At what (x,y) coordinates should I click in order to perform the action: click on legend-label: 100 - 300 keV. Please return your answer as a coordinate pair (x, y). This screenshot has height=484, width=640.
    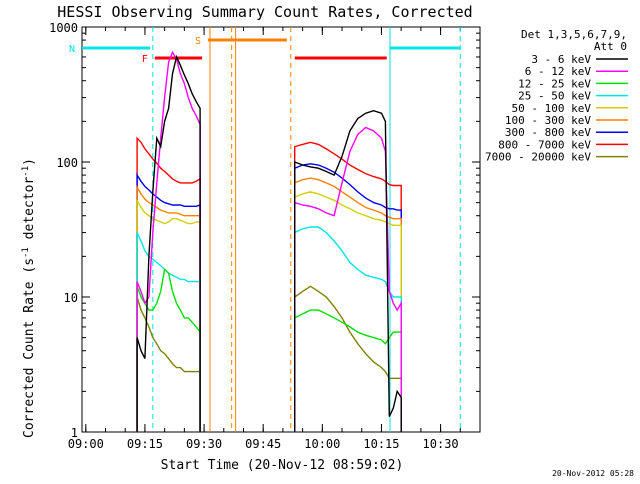
    Looking at the image, I should click on (548, 120).